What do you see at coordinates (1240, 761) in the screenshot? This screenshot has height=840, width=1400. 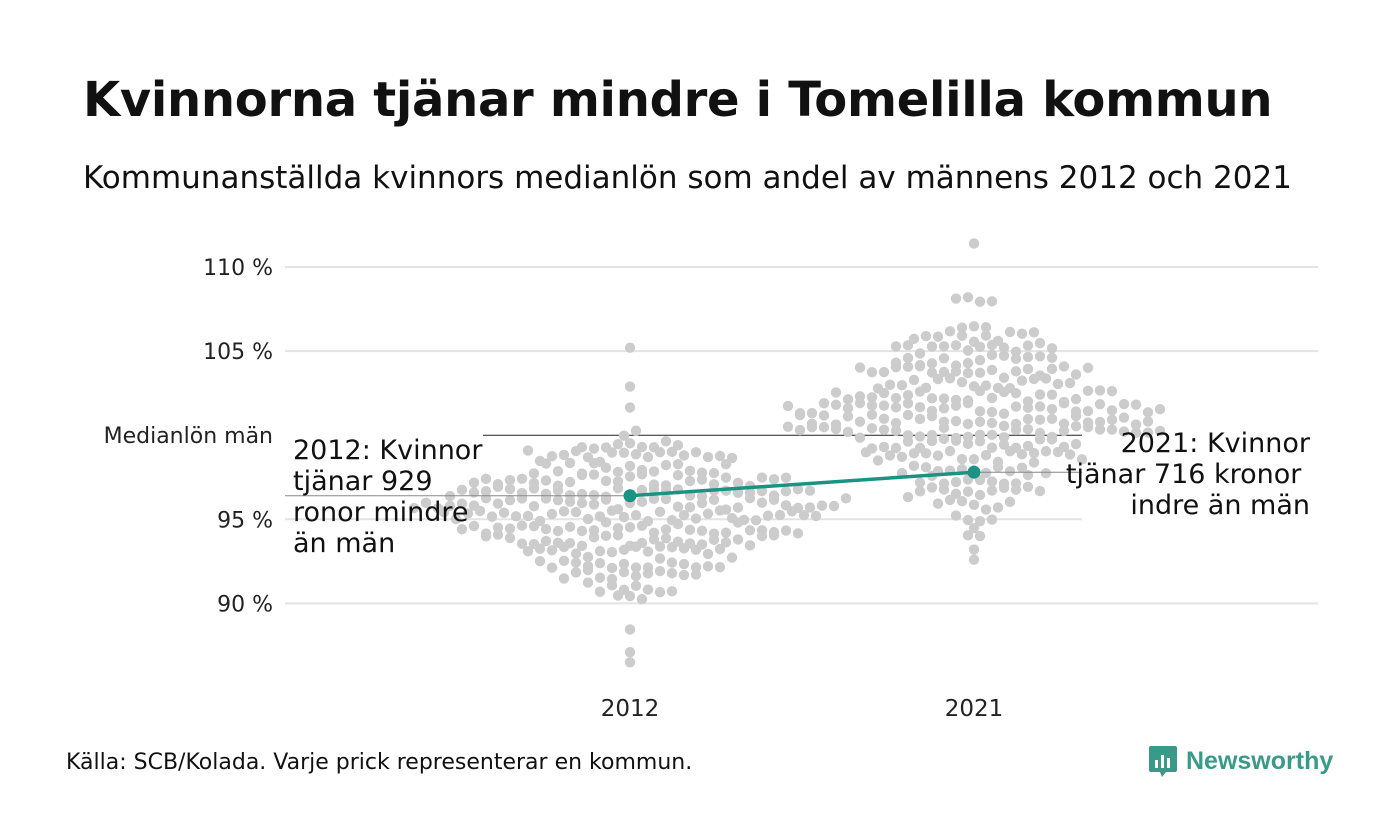 I see `newsworthy-logo: Newsworthy` at bounding box center [1240, 761].